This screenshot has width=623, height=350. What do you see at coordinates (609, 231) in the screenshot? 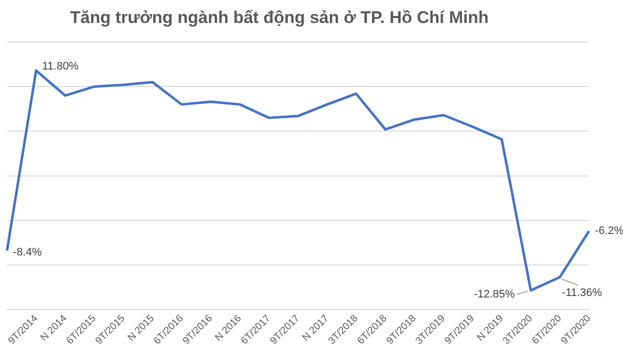
I see `data-label: -6.2%` at bounding box center [609, 231].